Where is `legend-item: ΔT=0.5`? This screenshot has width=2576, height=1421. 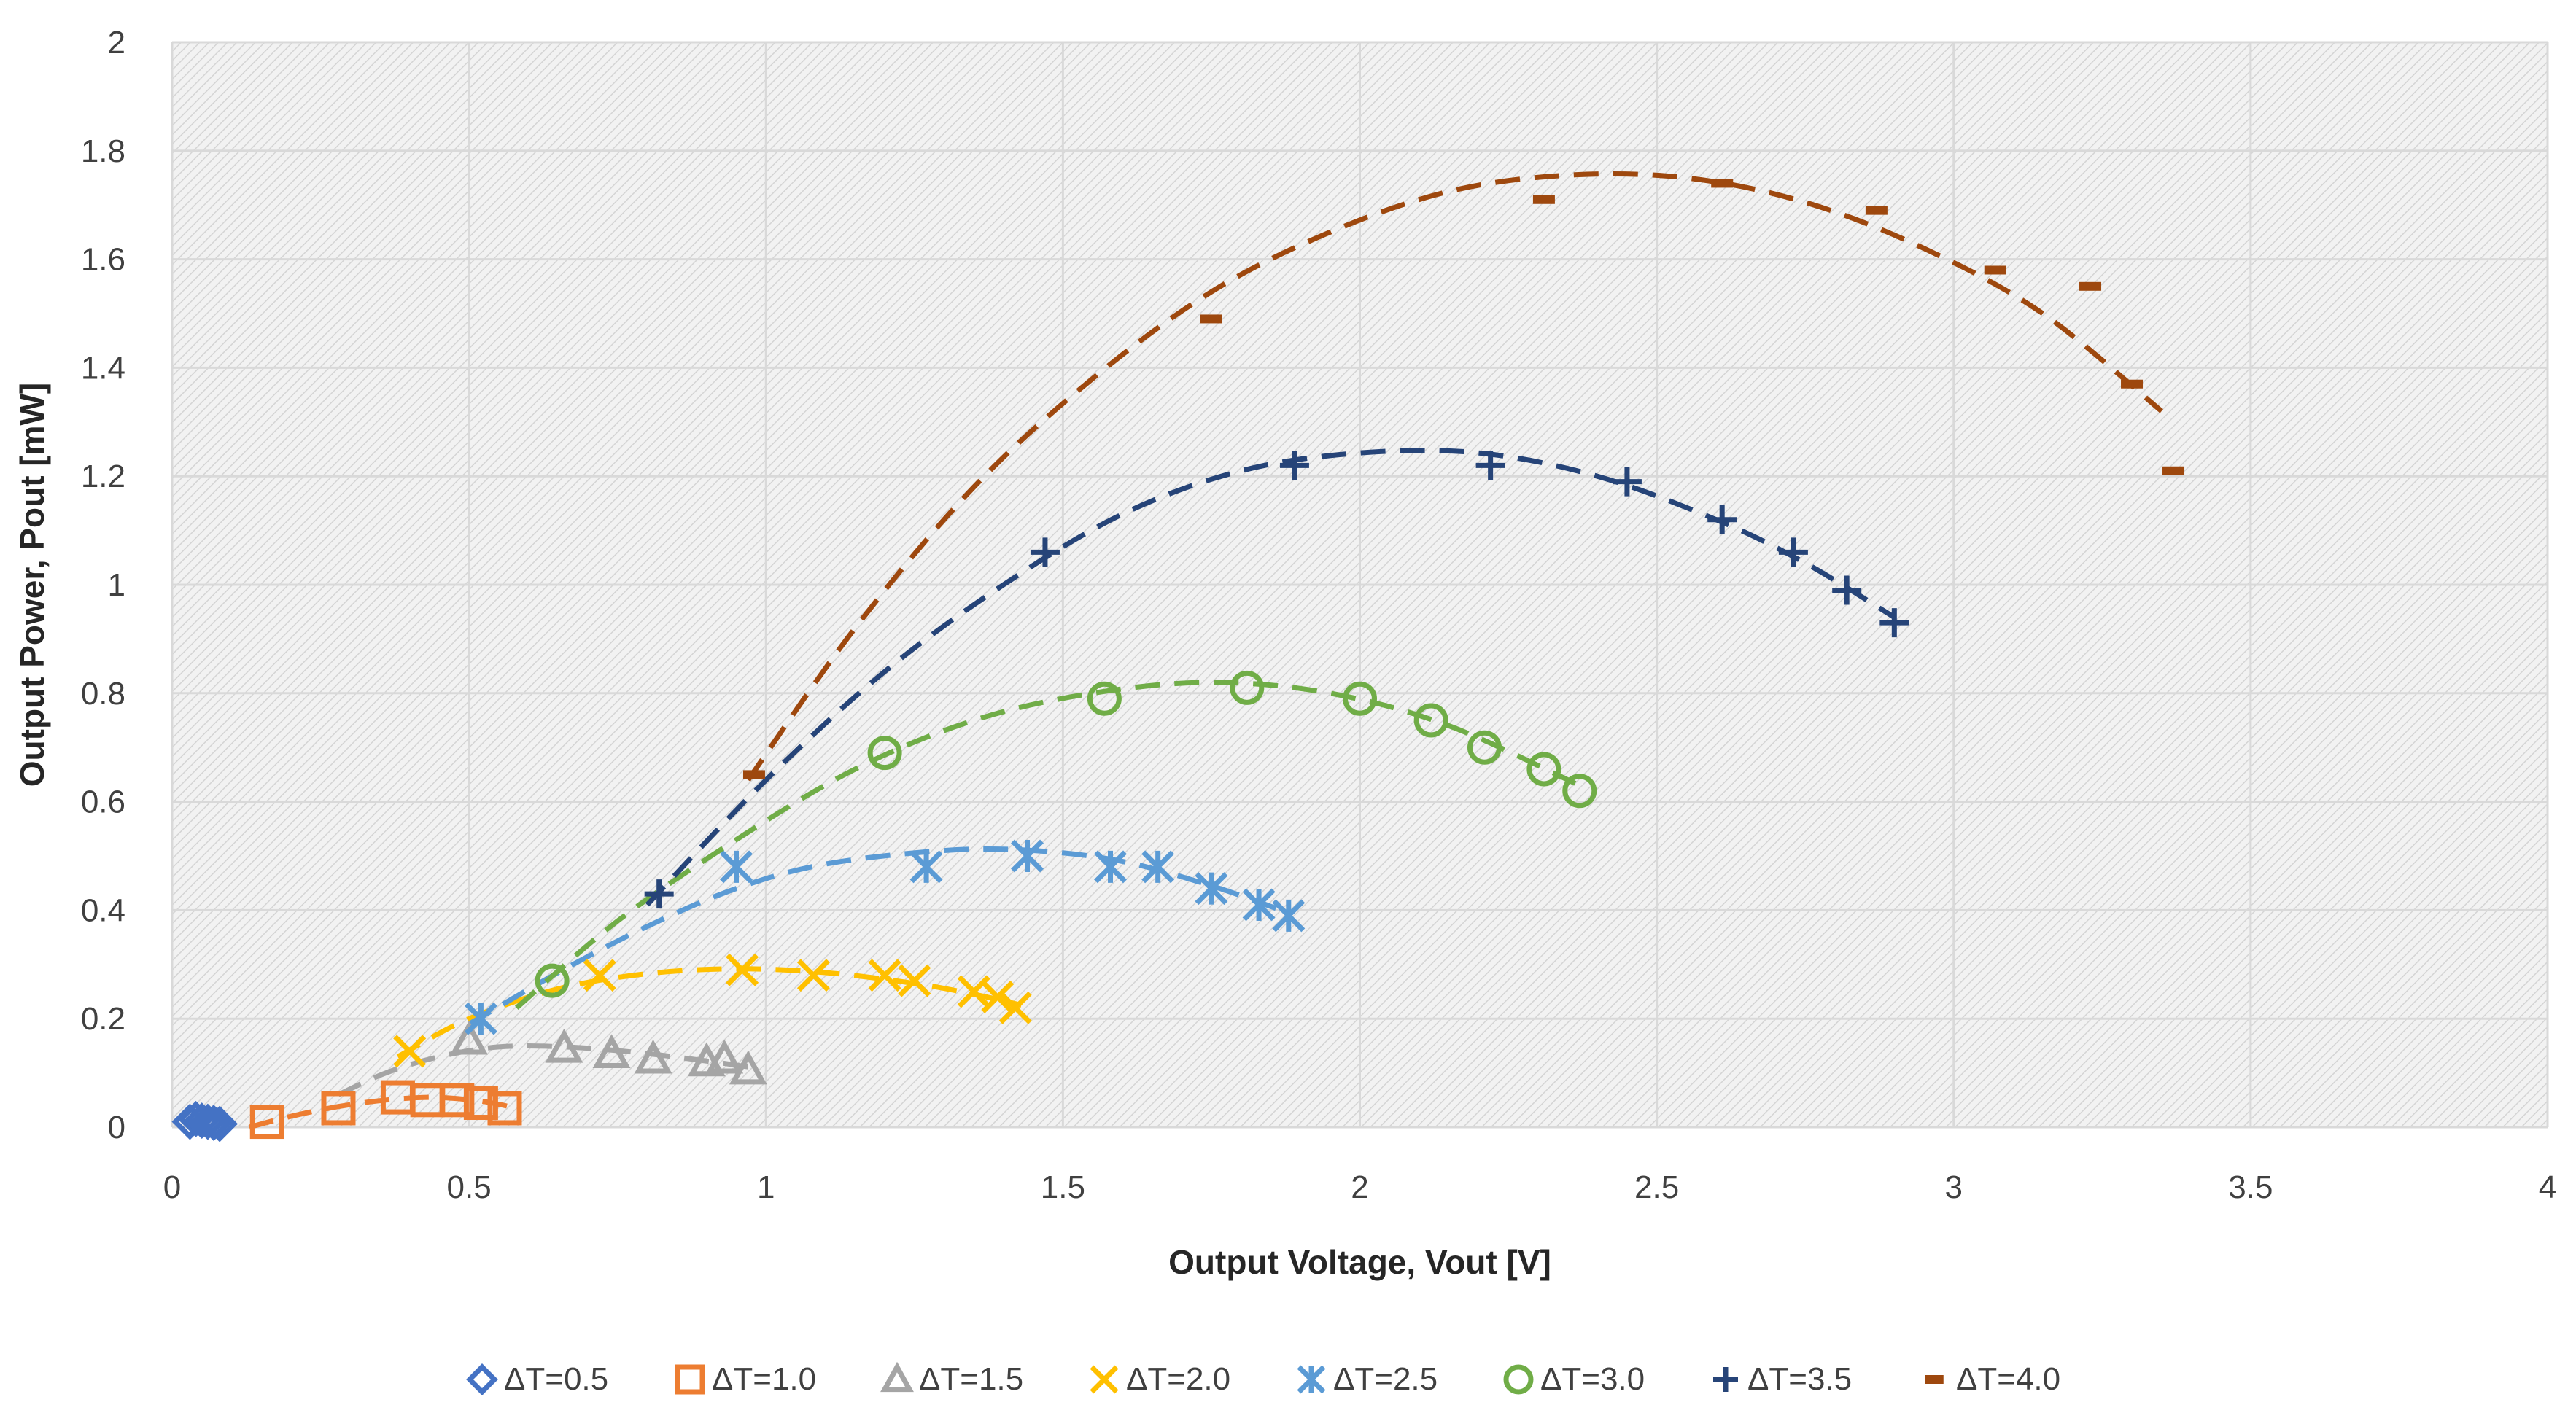 legend-item: ΔT=0.5 is located at coordinates (537, 1379).